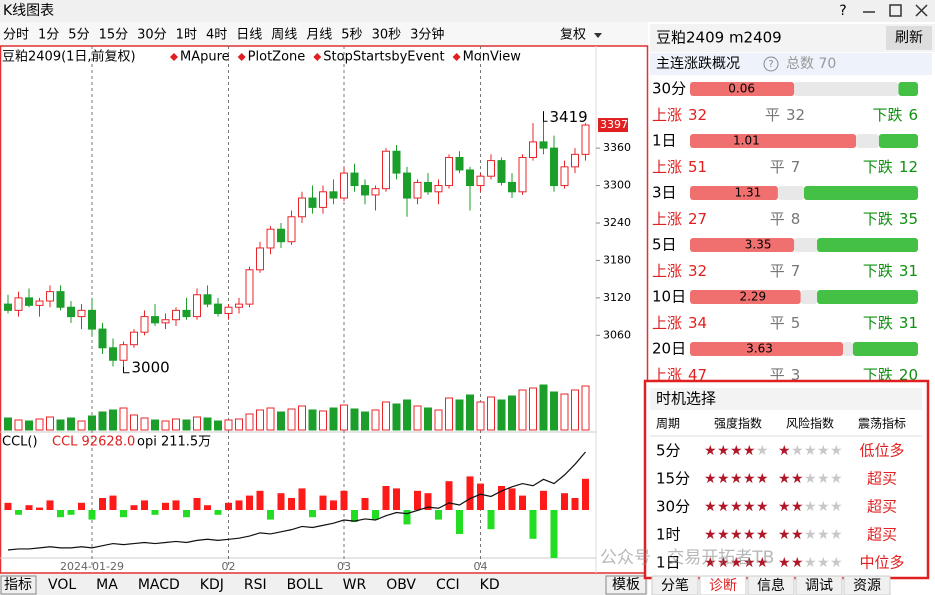 Image resolution: width=935 pixels, height=595 pixels. Describe the element at coordinates (18, 585) in the screenshot. I see `indicator-tab: 指标` at that location.